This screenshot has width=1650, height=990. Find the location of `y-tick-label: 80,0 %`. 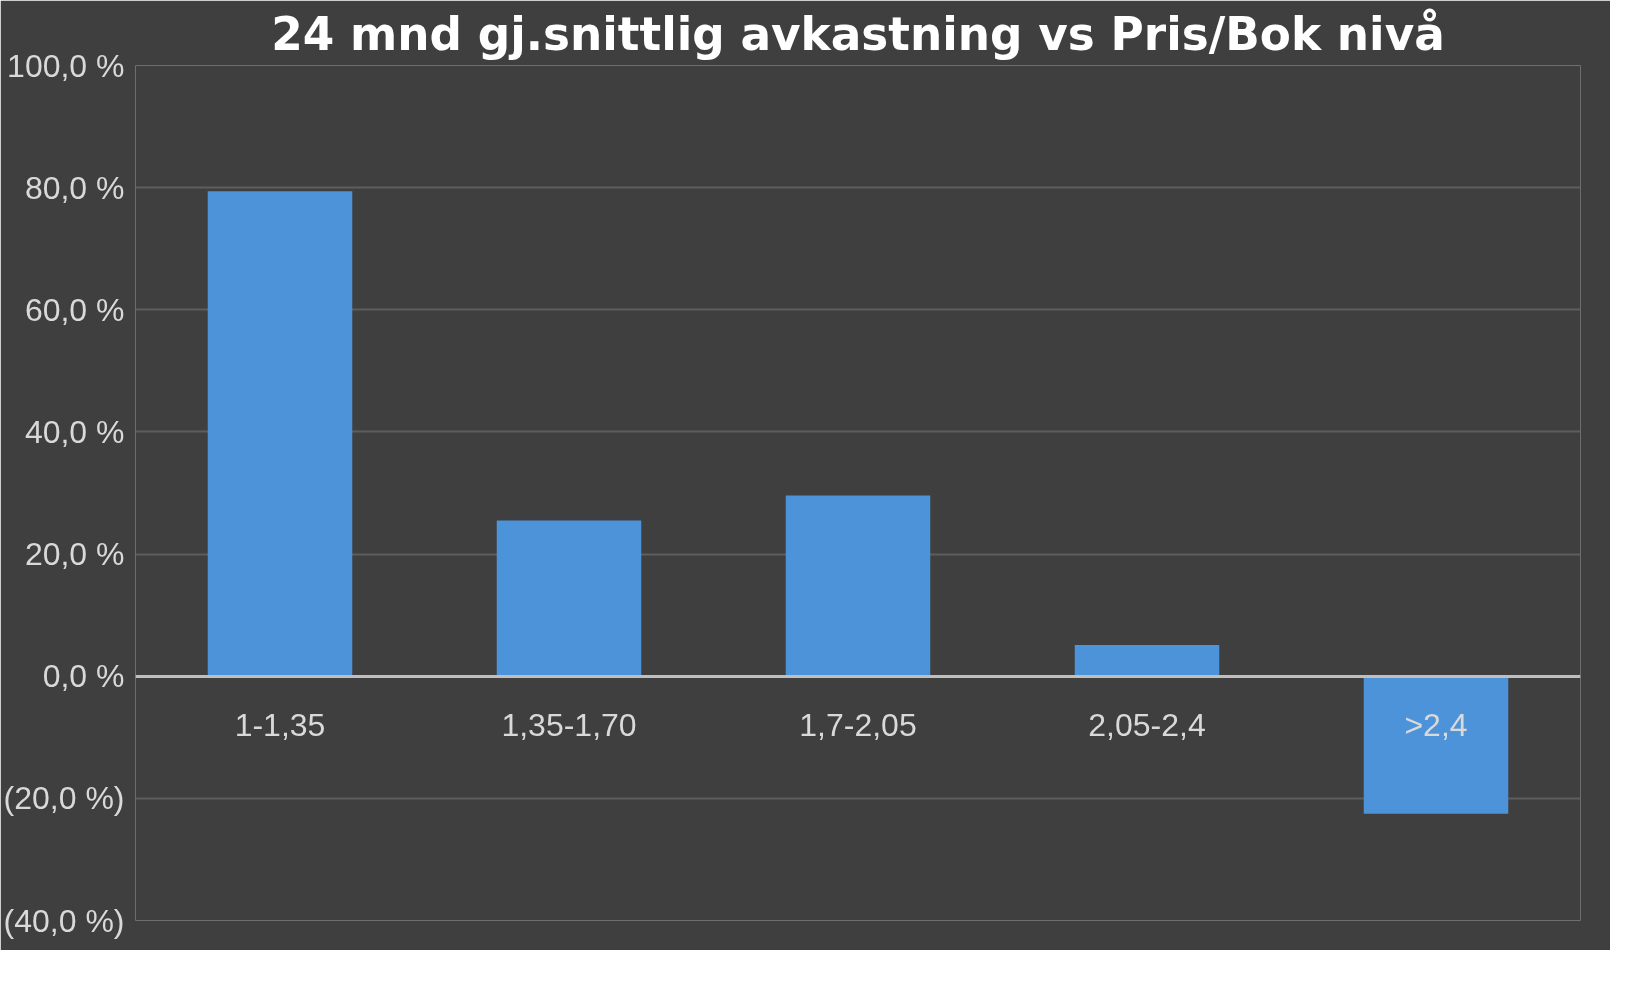

y-tick-label: 80,0 % is located at coordinates (74, 187).